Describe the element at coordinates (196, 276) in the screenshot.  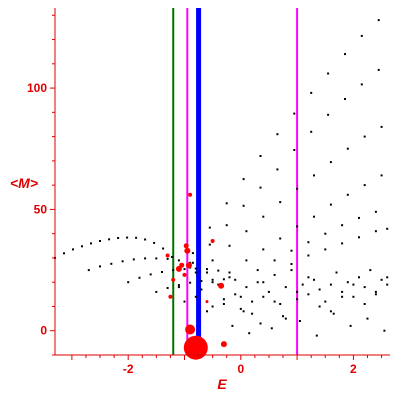
I see `highlight-points` at that location.